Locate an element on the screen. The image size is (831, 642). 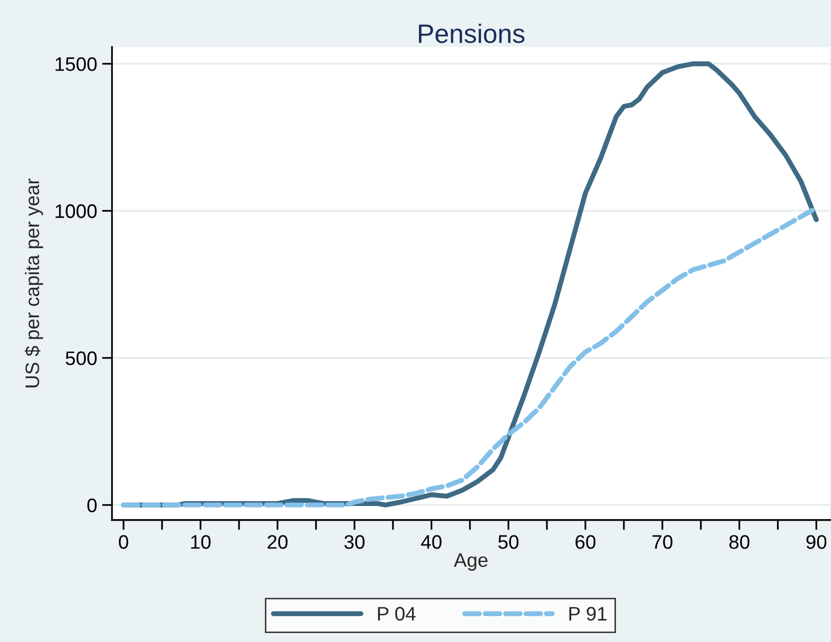
x-tick-label: 30 is located at coordinates (354, 542).